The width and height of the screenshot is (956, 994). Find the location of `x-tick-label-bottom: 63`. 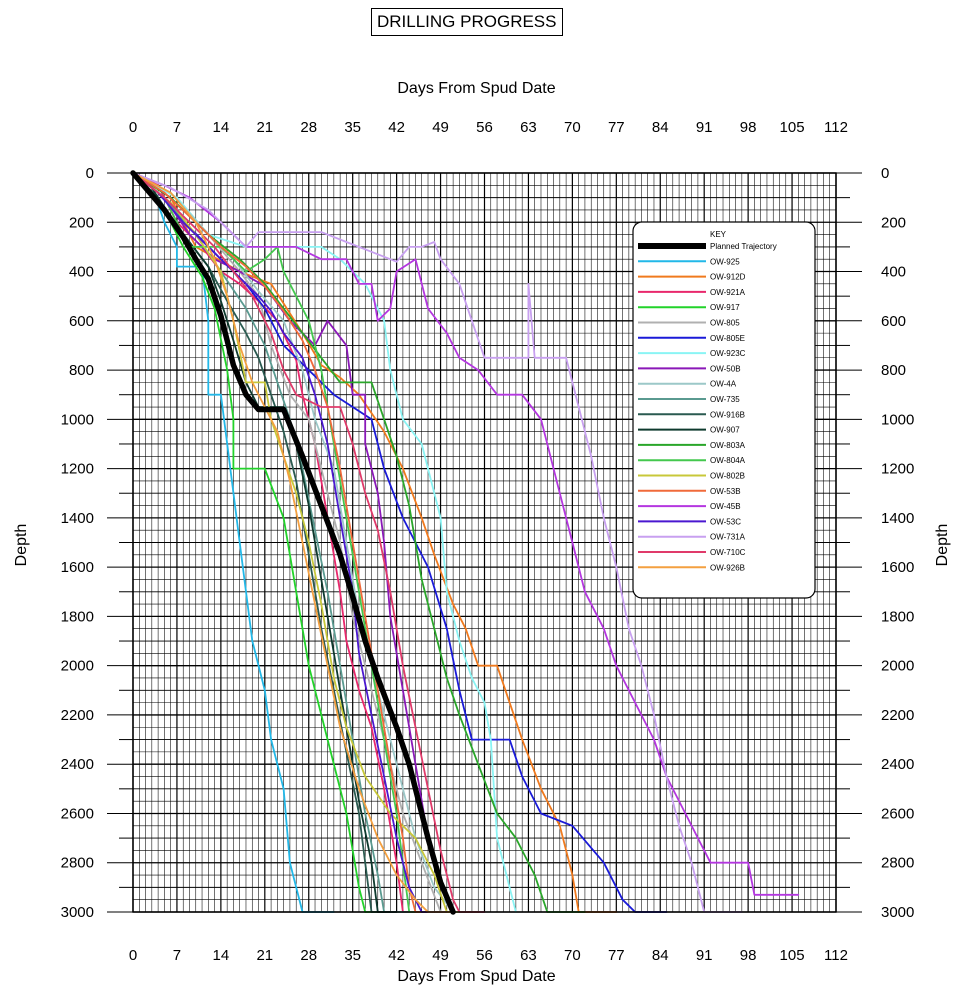

x-tick-label-bottom: 63 is located at coordinates (528, 955).